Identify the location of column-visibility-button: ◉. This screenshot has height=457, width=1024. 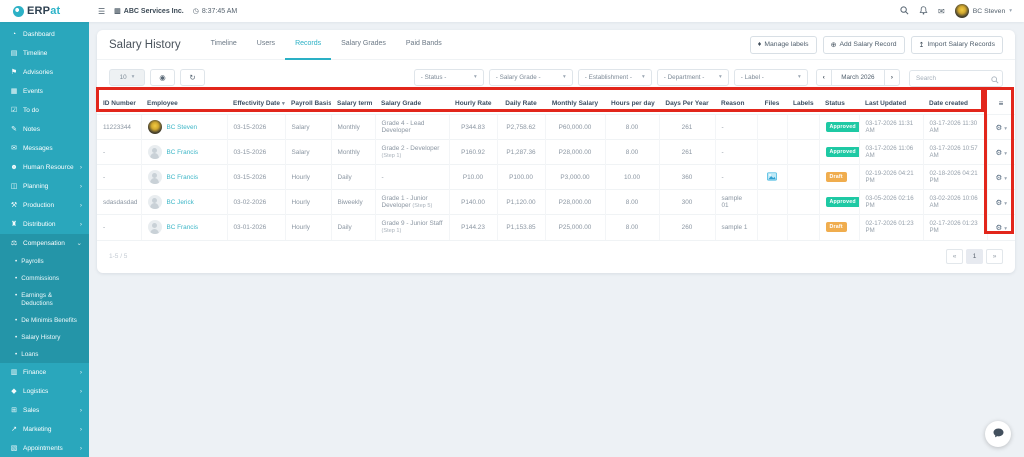
(162, 77).